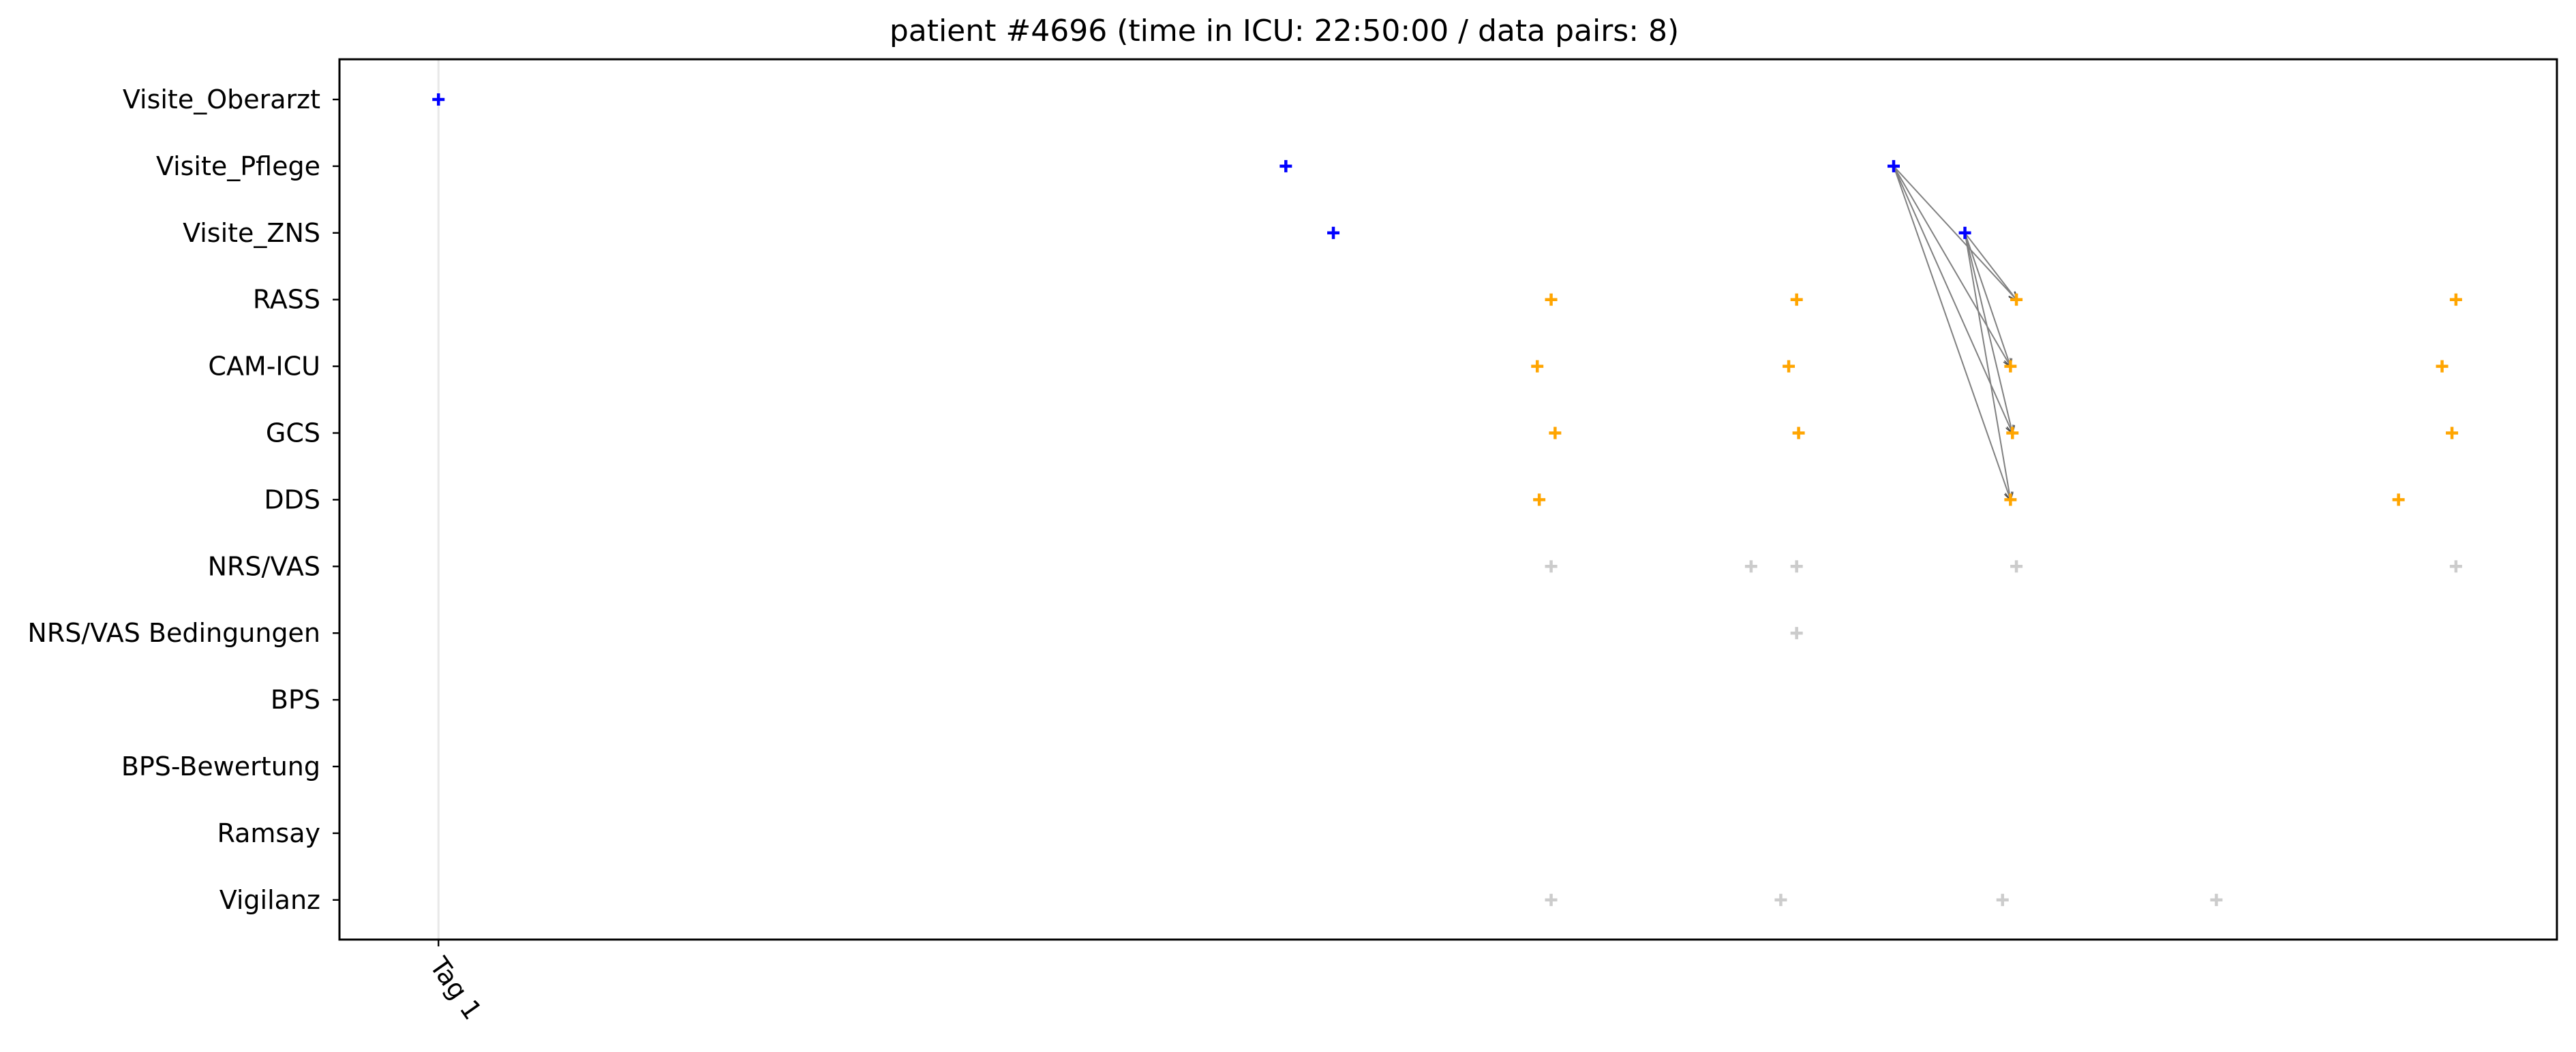  Describe the element at coordinates (251, 233) in the screenshot. I see `y-tick-label-visite-zns: Visite_ZNS` at that location.